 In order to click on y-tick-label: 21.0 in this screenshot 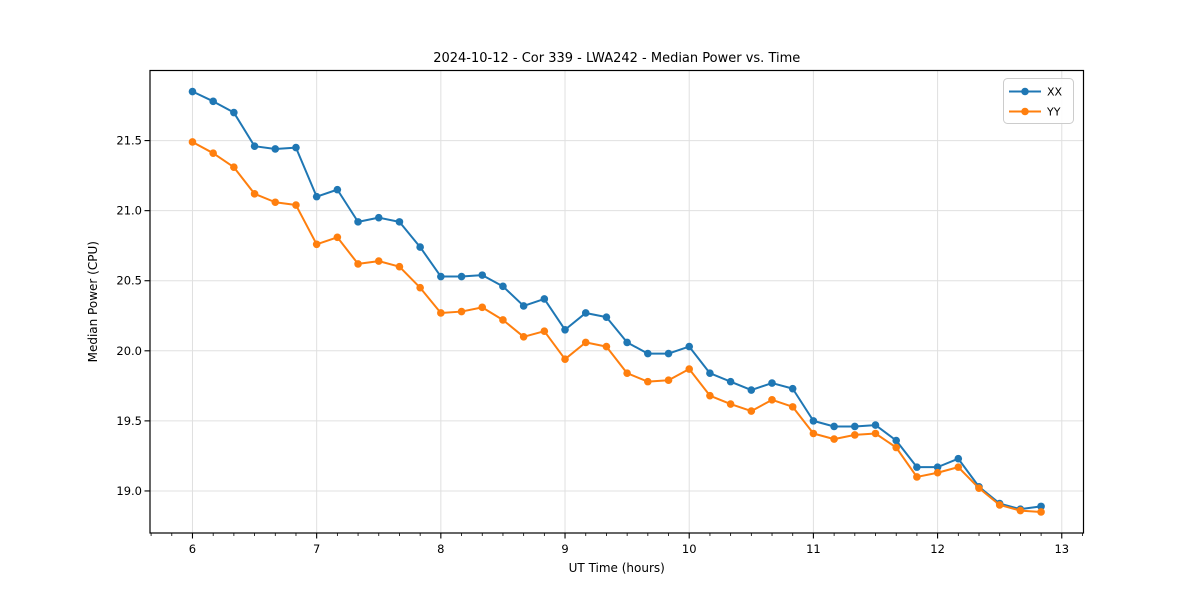, I will do `click(129, 211)`.